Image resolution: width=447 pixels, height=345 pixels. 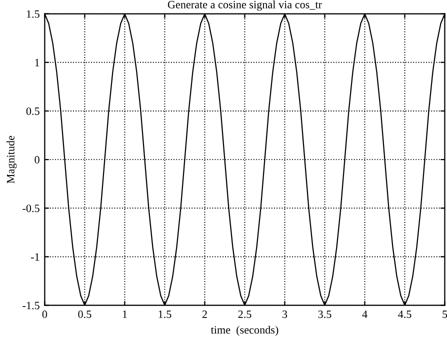 What do you see at coordinates (124, 314) in the screenshot?
I see `x-tick-label: 1` at bounding box center [124, 314].